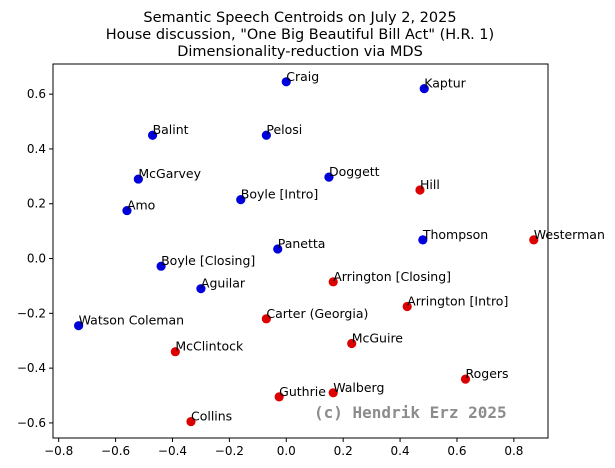  What do you see at coordinates (31, 313) in the screenshot?
I see `y-tick-label: −0.2` at bounding box center [31, 313].